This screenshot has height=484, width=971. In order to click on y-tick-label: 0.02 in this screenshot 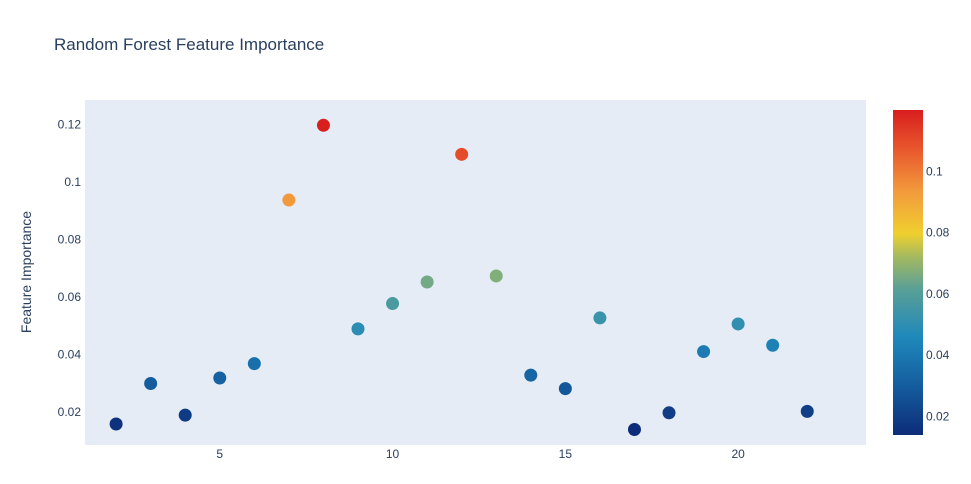, I will do `click(70, 412)`.